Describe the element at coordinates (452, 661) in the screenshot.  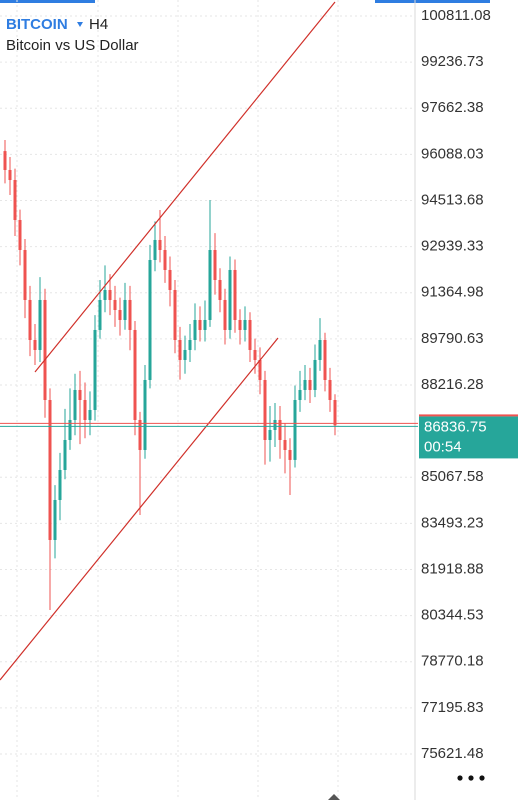
I see `y-tick-label: 78770.18` at that location.